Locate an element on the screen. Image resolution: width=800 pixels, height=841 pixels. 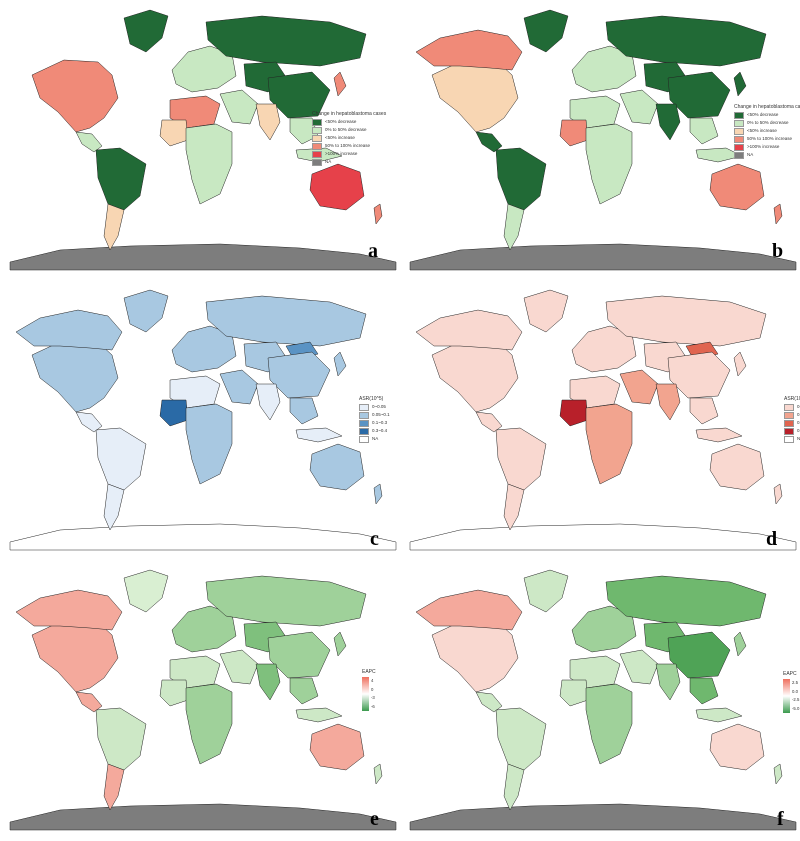
panel-label: f is located at coordinates (780, 819).